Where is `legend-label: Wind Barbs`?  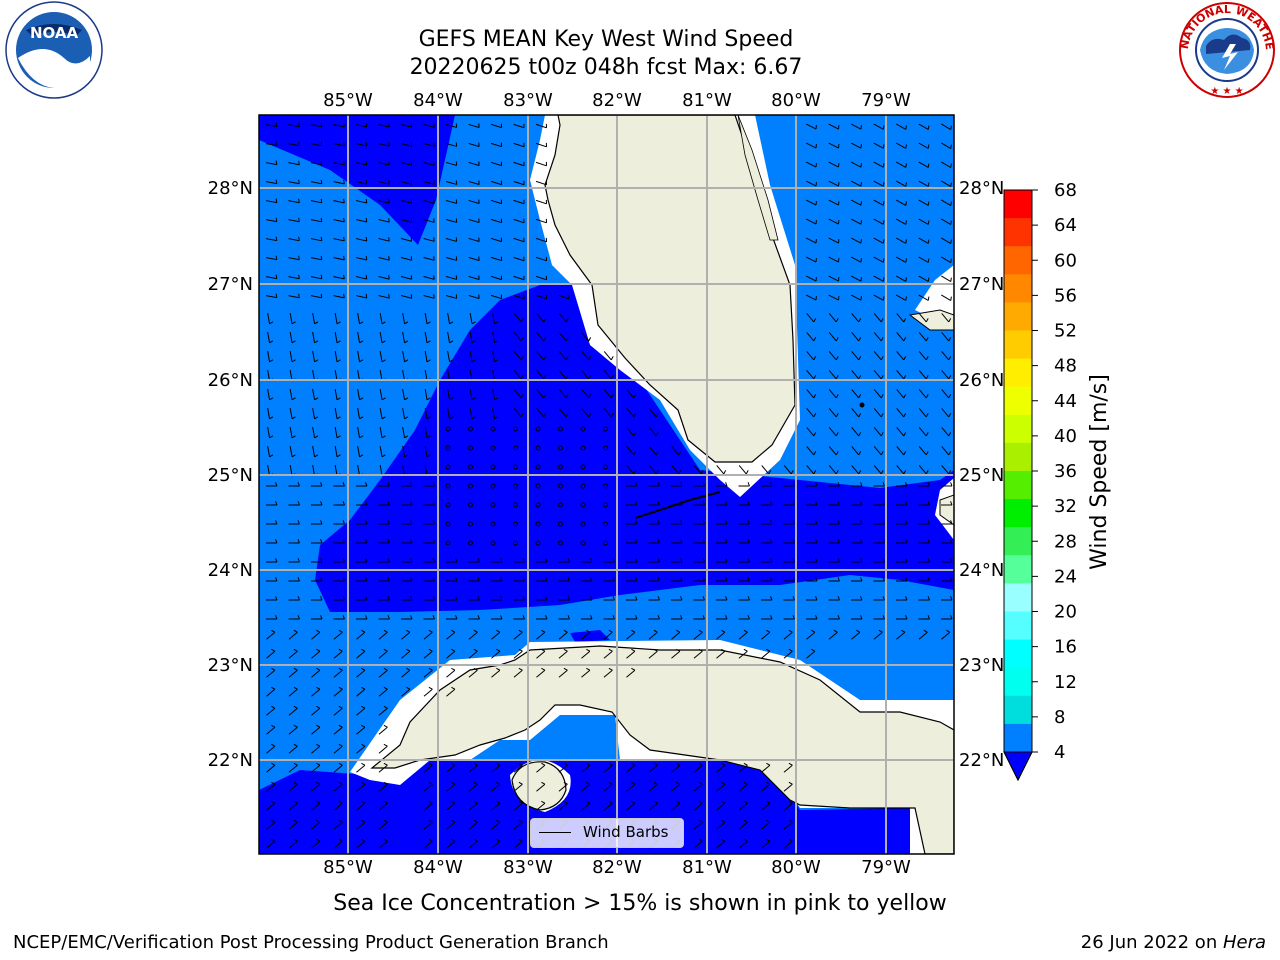 legend-label: Wind Barbs is located at coordinates (626, 832).